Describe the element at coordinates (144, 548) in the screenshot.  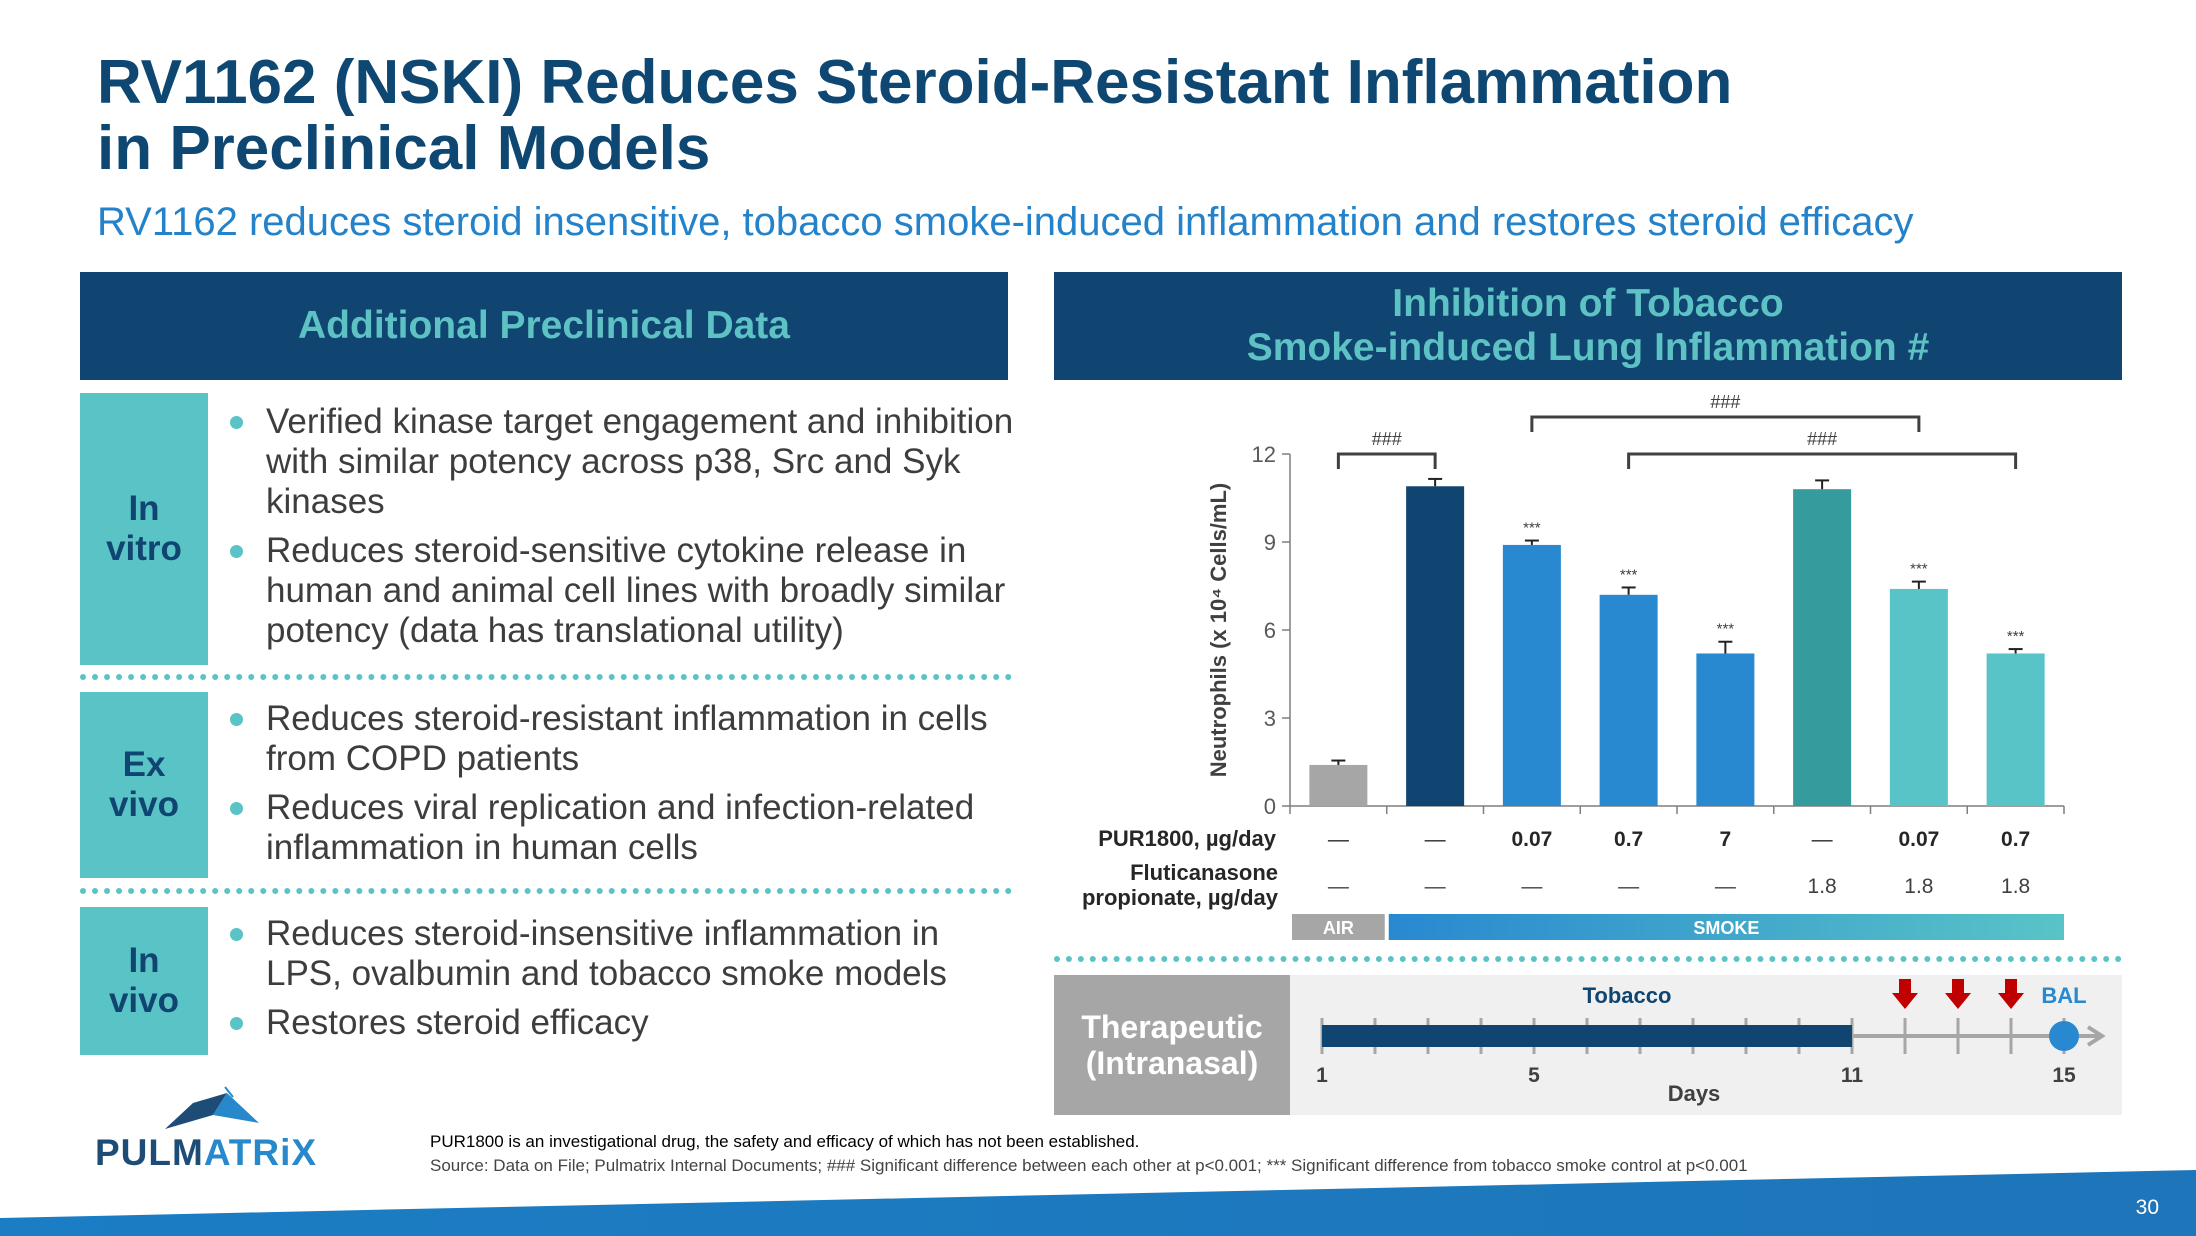
I see `category-label-line2: vitro` at that location.